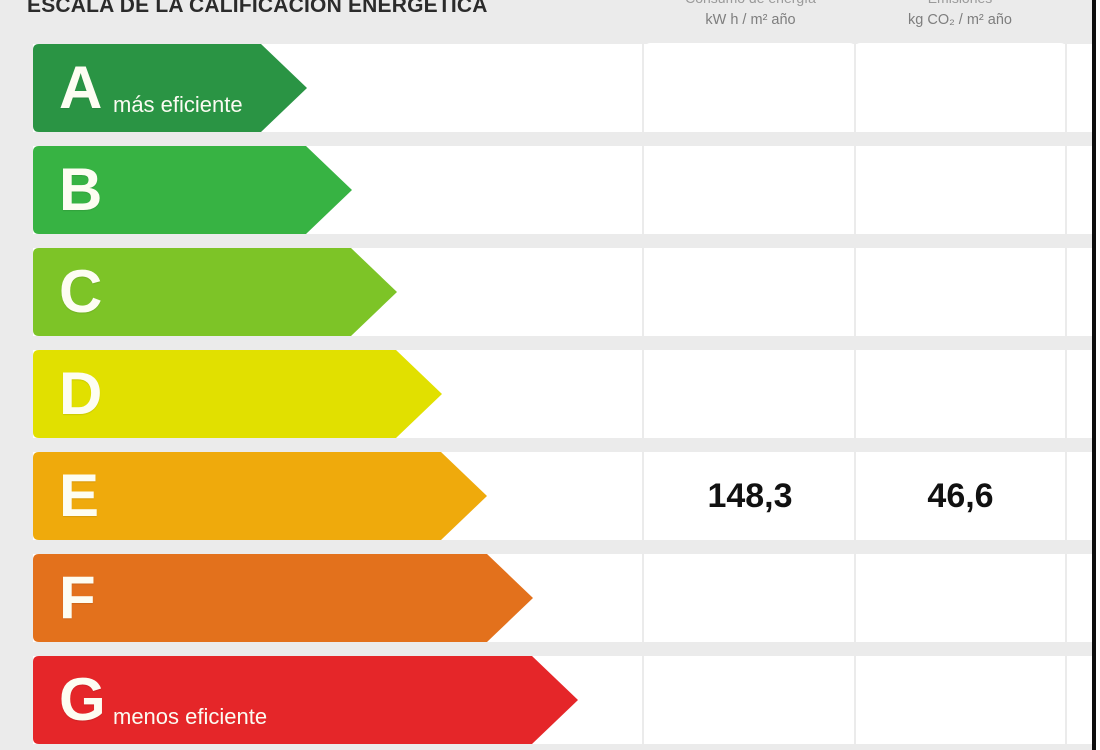 This screenshot has height=750, width=1100. Describe the element at coordinates (81, 189) in the screenshot. I see `rating-letter-b: B` at that location.